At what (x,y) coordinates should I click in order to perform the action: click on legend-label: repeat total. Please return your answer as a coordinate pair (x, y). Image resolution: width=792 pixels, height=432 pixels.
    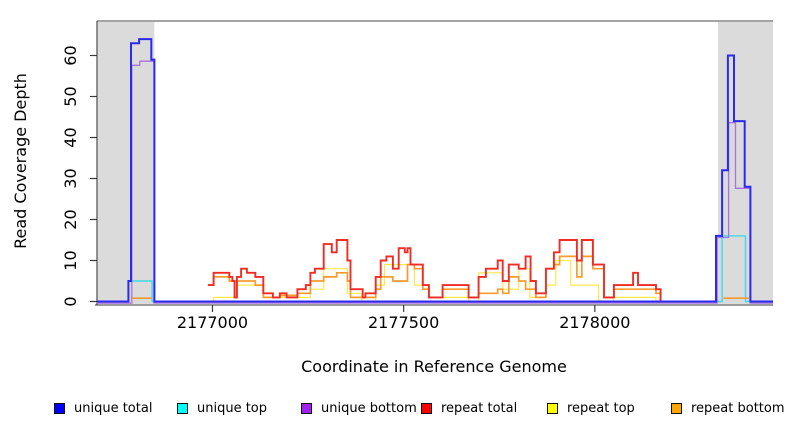
    Looking at the image, I should click on (479, 408).